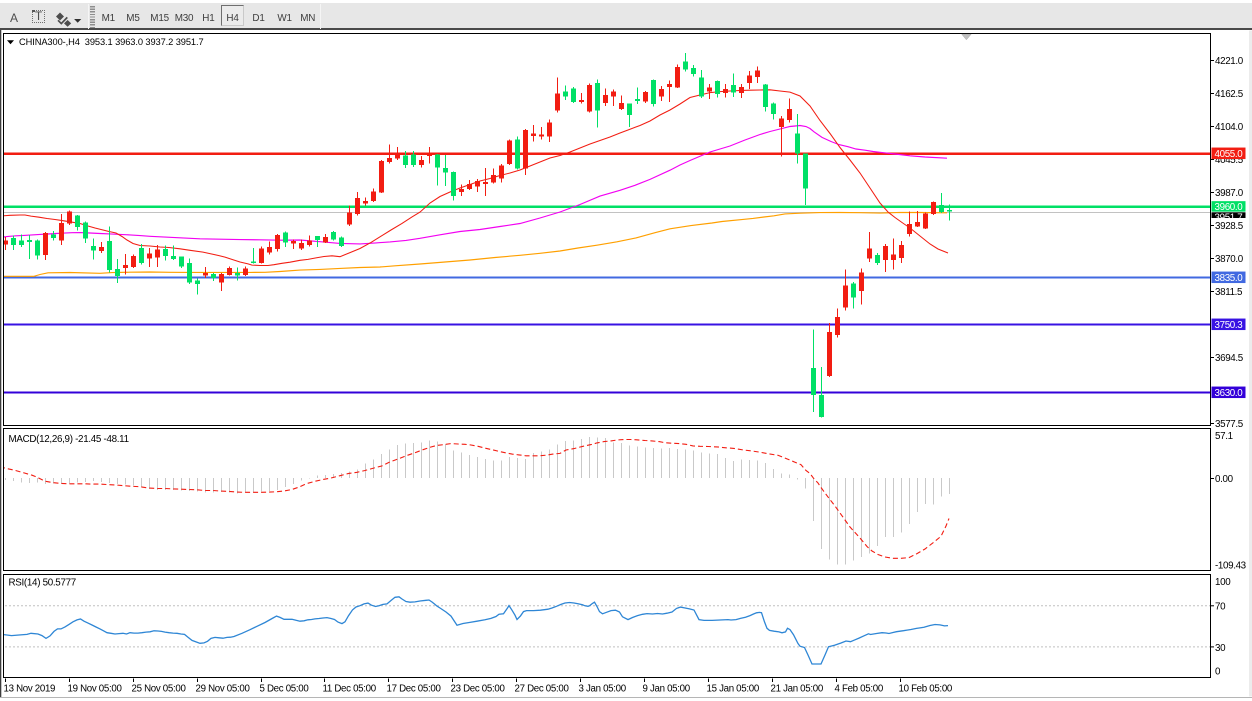  What do you see at coordinates (1229, 218) in the screenshot?
I see `svg-text: 3951.7` at bounding box center [1229, 218].